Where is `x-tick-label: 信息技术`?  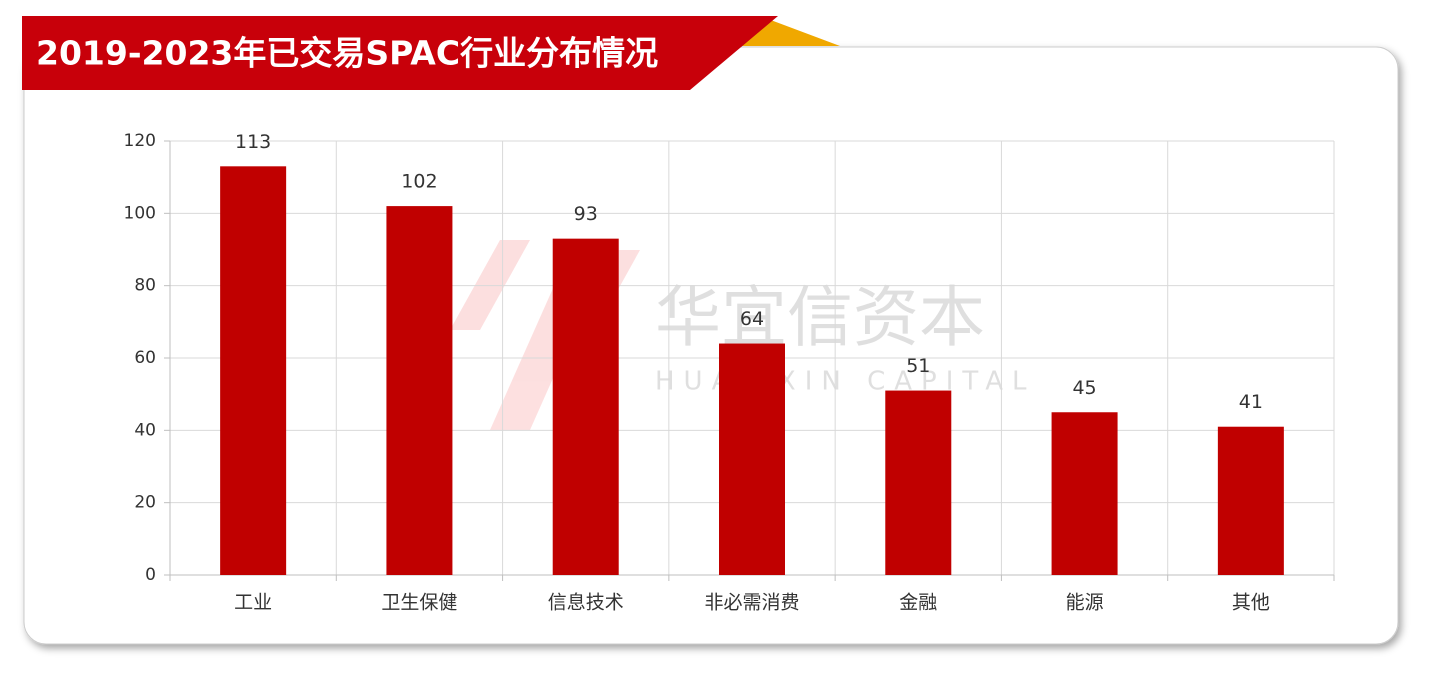
x-tick-label: 信息技术 is located at coordinates (586, 603).